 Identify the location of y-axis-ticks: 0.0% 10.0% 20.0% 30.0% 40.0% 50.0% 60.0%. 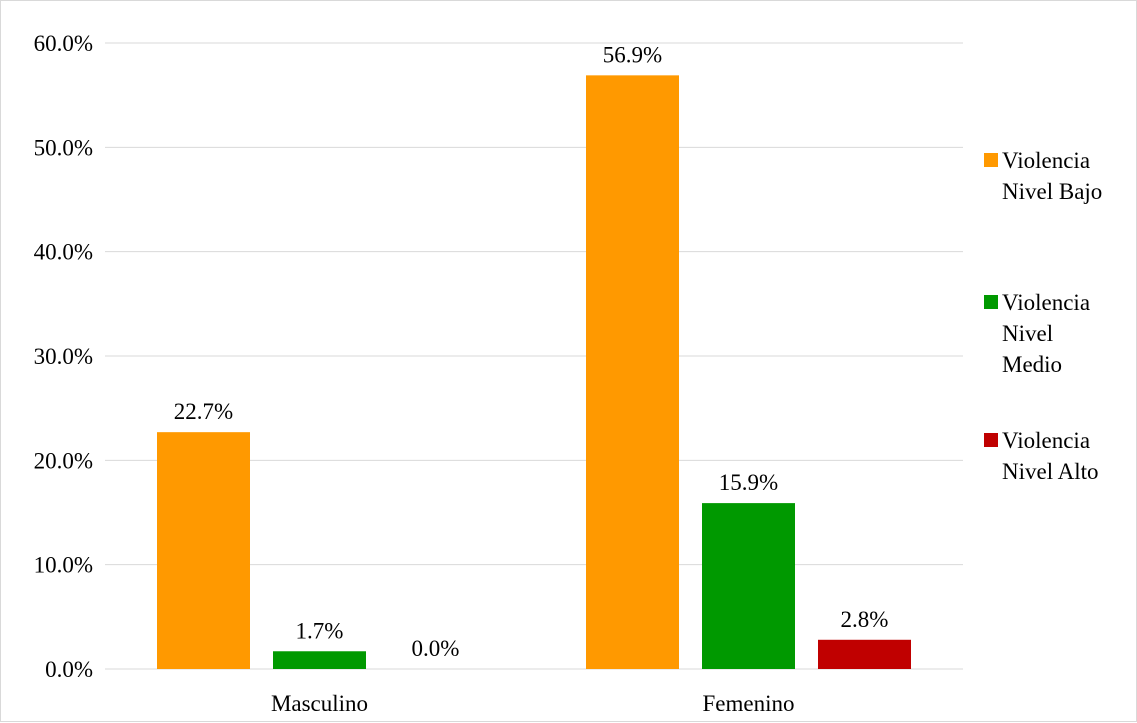
(63, 356).